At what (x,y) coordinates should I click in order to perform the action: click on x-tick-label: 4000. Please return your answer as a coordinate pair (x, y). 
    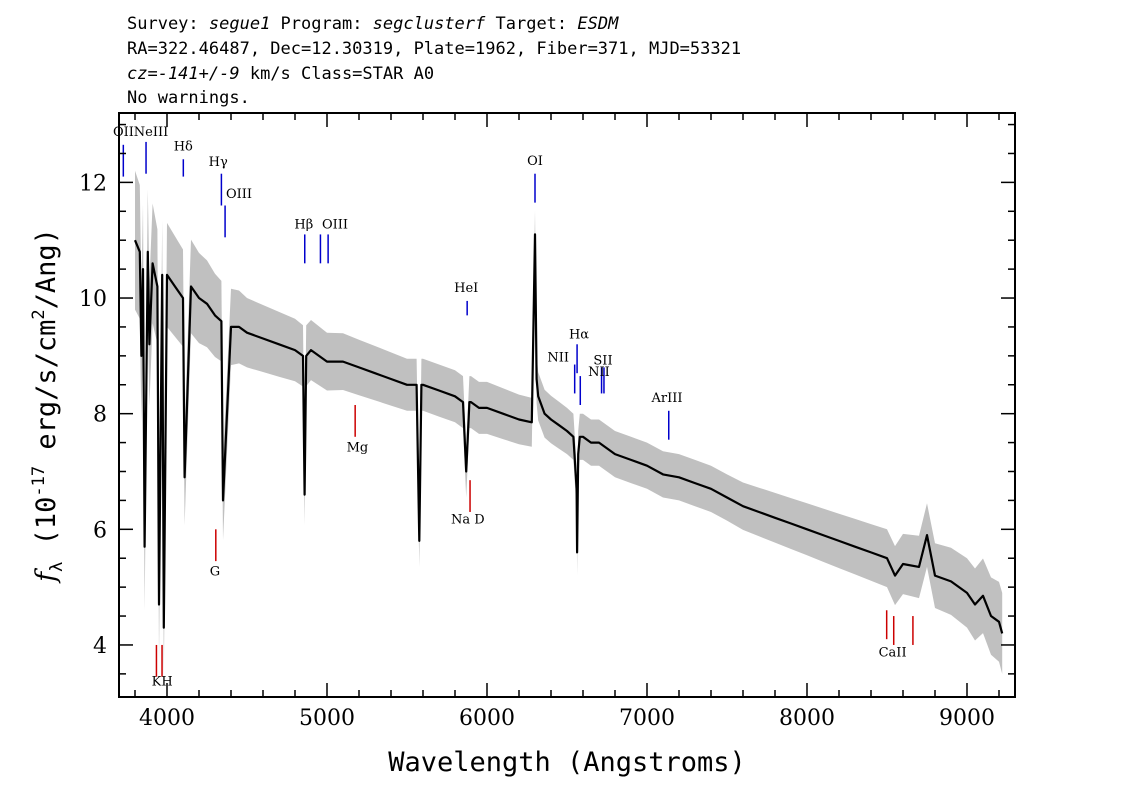
    Looking at the image, I should click on (167, 718).